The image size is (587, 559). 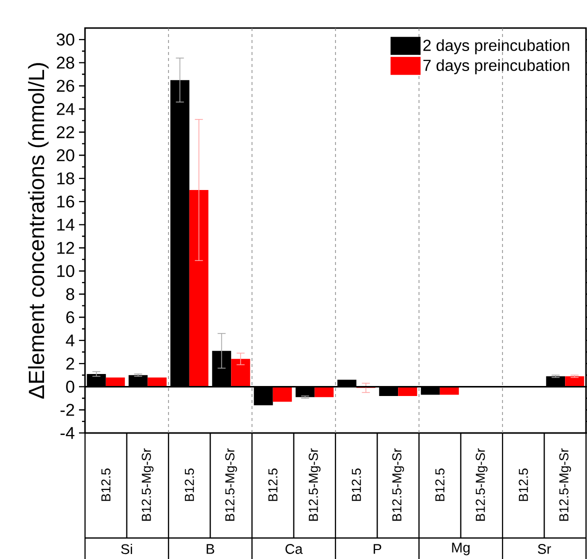 I want to click on legend-label: 7 days preincubation, so click(x=496, y=66).